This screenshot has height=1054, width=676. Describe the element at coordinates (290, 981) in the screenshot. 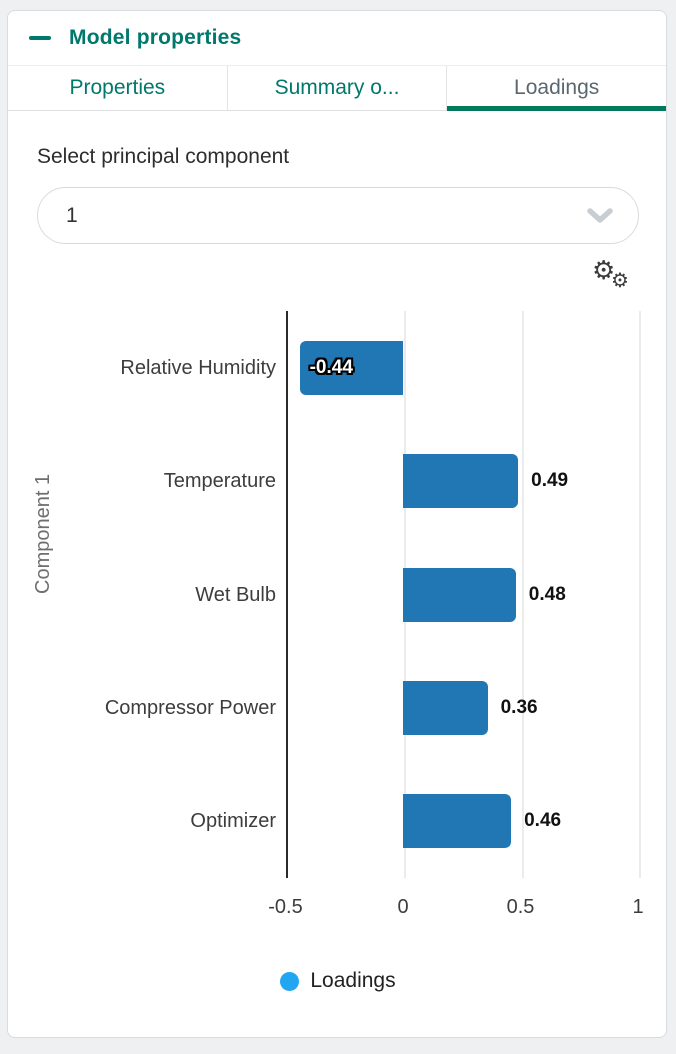

I see `legend-marker-icon` at that location.